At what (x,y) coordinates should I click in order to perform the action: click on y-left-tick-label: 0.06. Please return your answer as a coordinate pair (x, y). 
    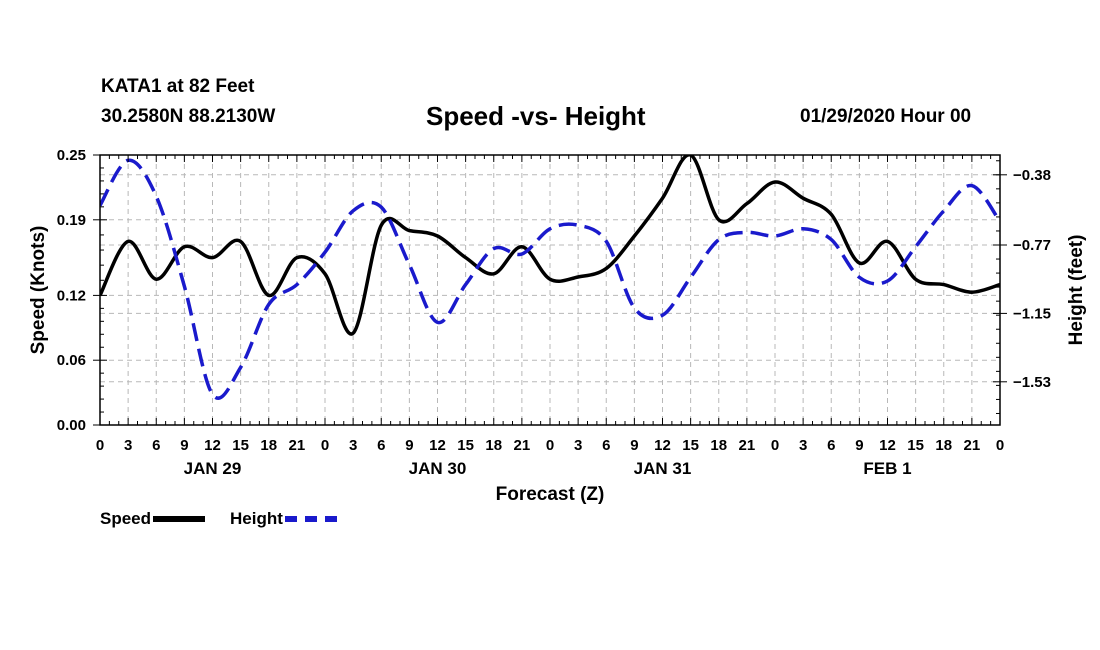
    Looking at the image, I should click on (71, 360).